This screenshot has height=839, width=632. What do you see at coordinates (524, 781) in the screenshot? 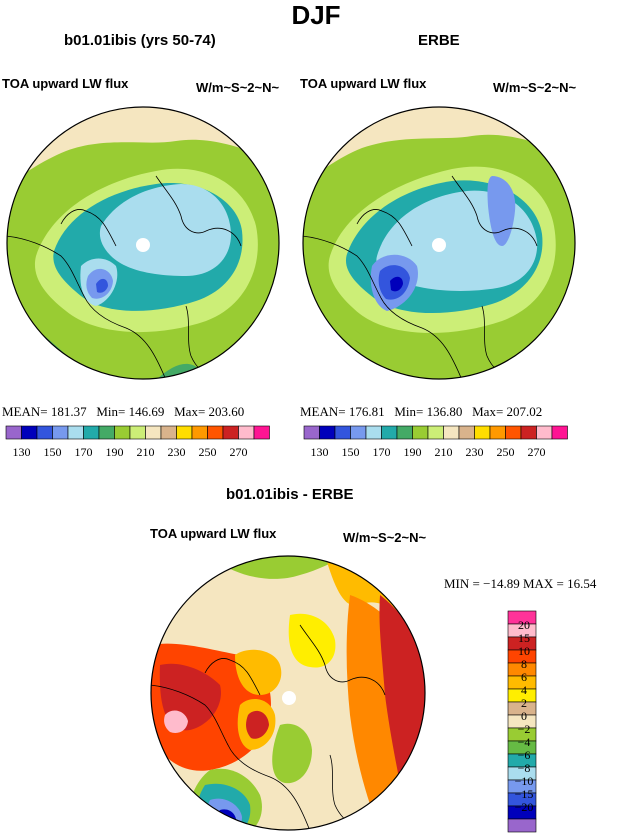
I see `colorbar-tick-label: −10` at bounding box center [524, 781].